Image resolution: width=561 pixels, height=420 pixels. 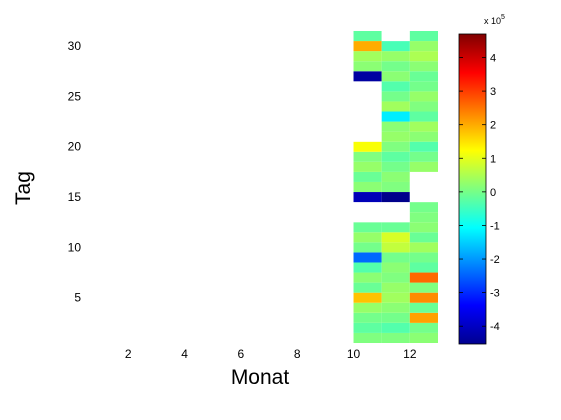 I want to click on colorbar-ticks: -4 -3 -2 -1 0 1 2 3 4, so click(x=479, y=193).